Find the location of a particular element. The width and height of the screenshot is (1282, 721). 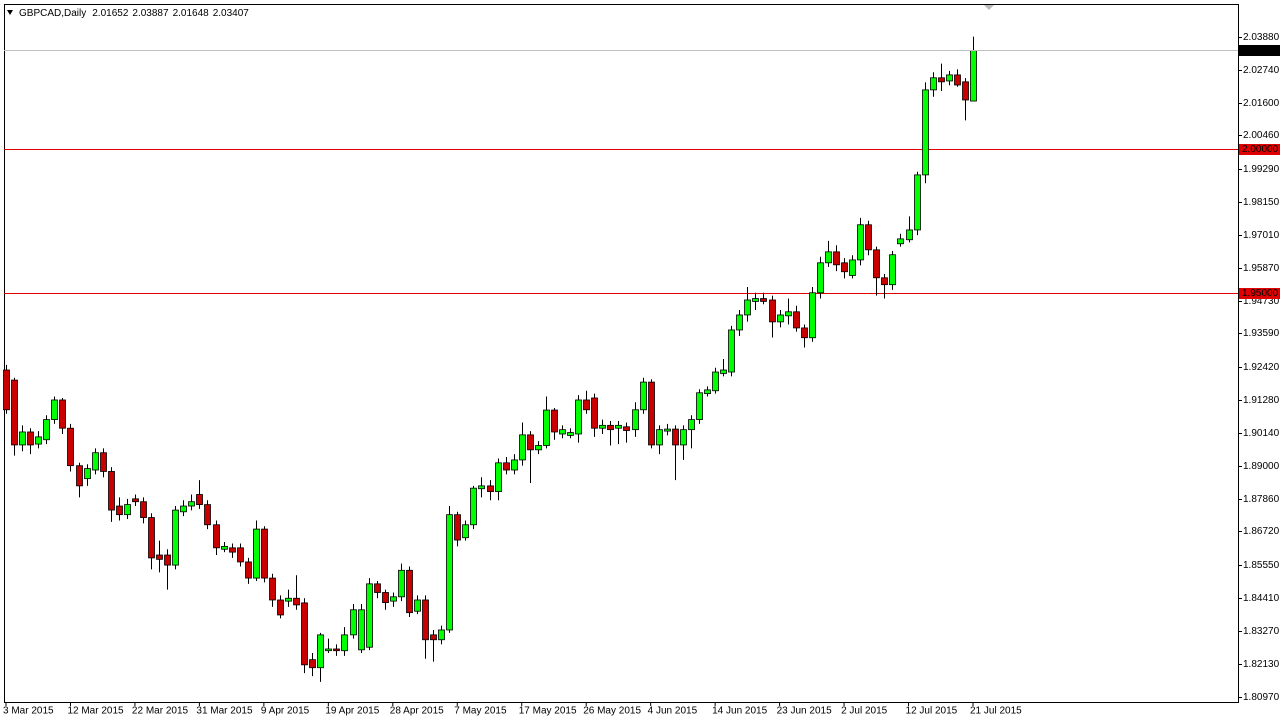

y-tick-label: 1.91280 is located at coordinates (1261, 400).